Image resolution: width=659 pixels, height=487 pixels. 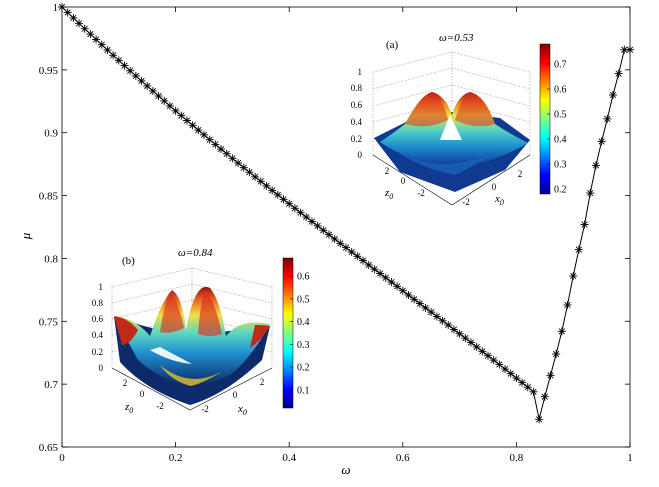 I want to click on y-tick-label: 1, so click(x=56, y=8).